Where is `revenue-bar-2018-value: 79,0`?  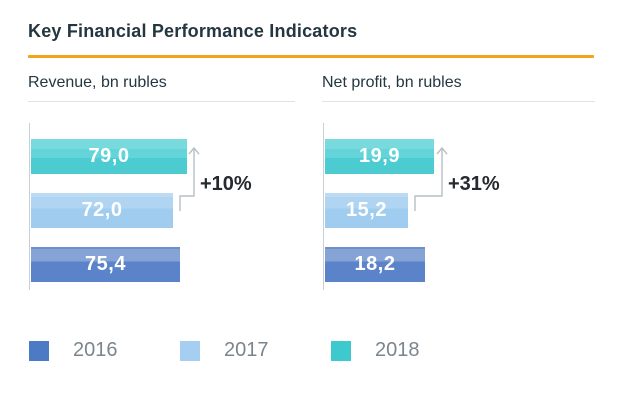
revenue-bar-2018-value: 79,0 is located at coordinates (109, 156).